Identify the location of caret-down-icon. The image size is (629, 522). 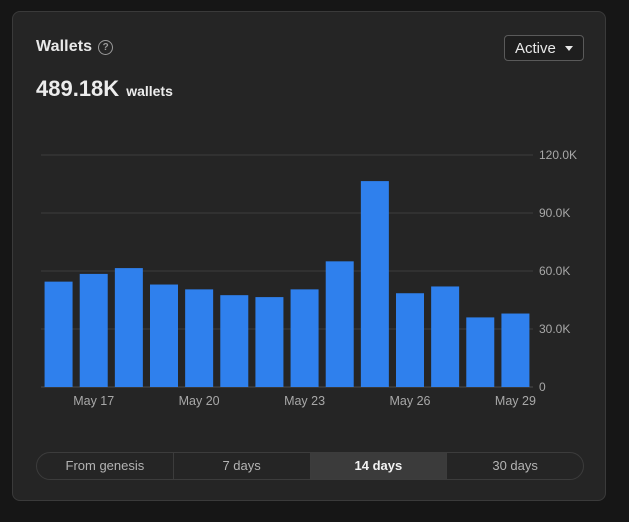
(568, 48).